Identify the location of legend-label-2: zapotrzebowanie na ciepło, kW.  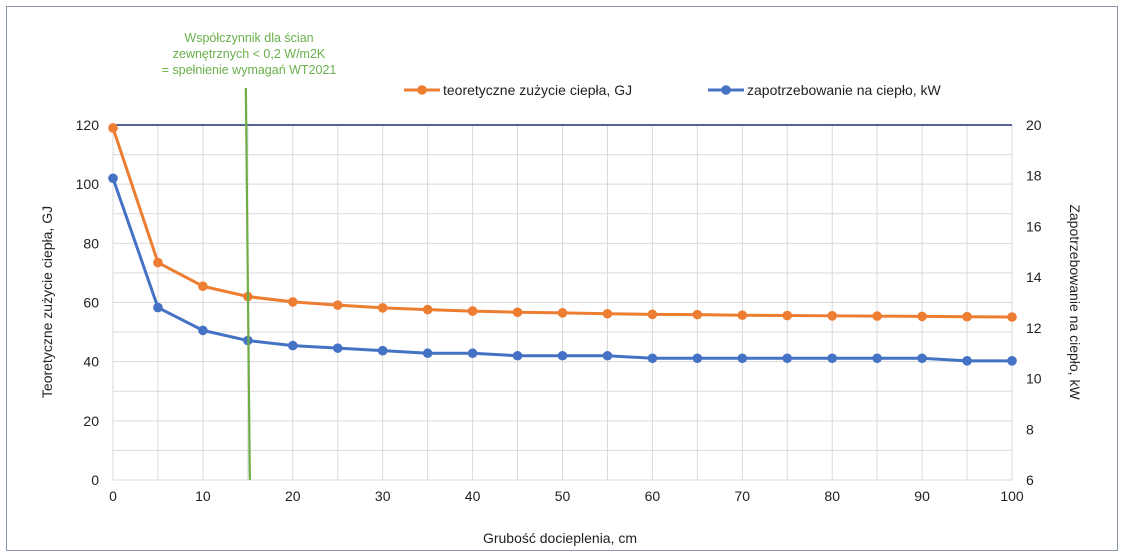
(844, 90).